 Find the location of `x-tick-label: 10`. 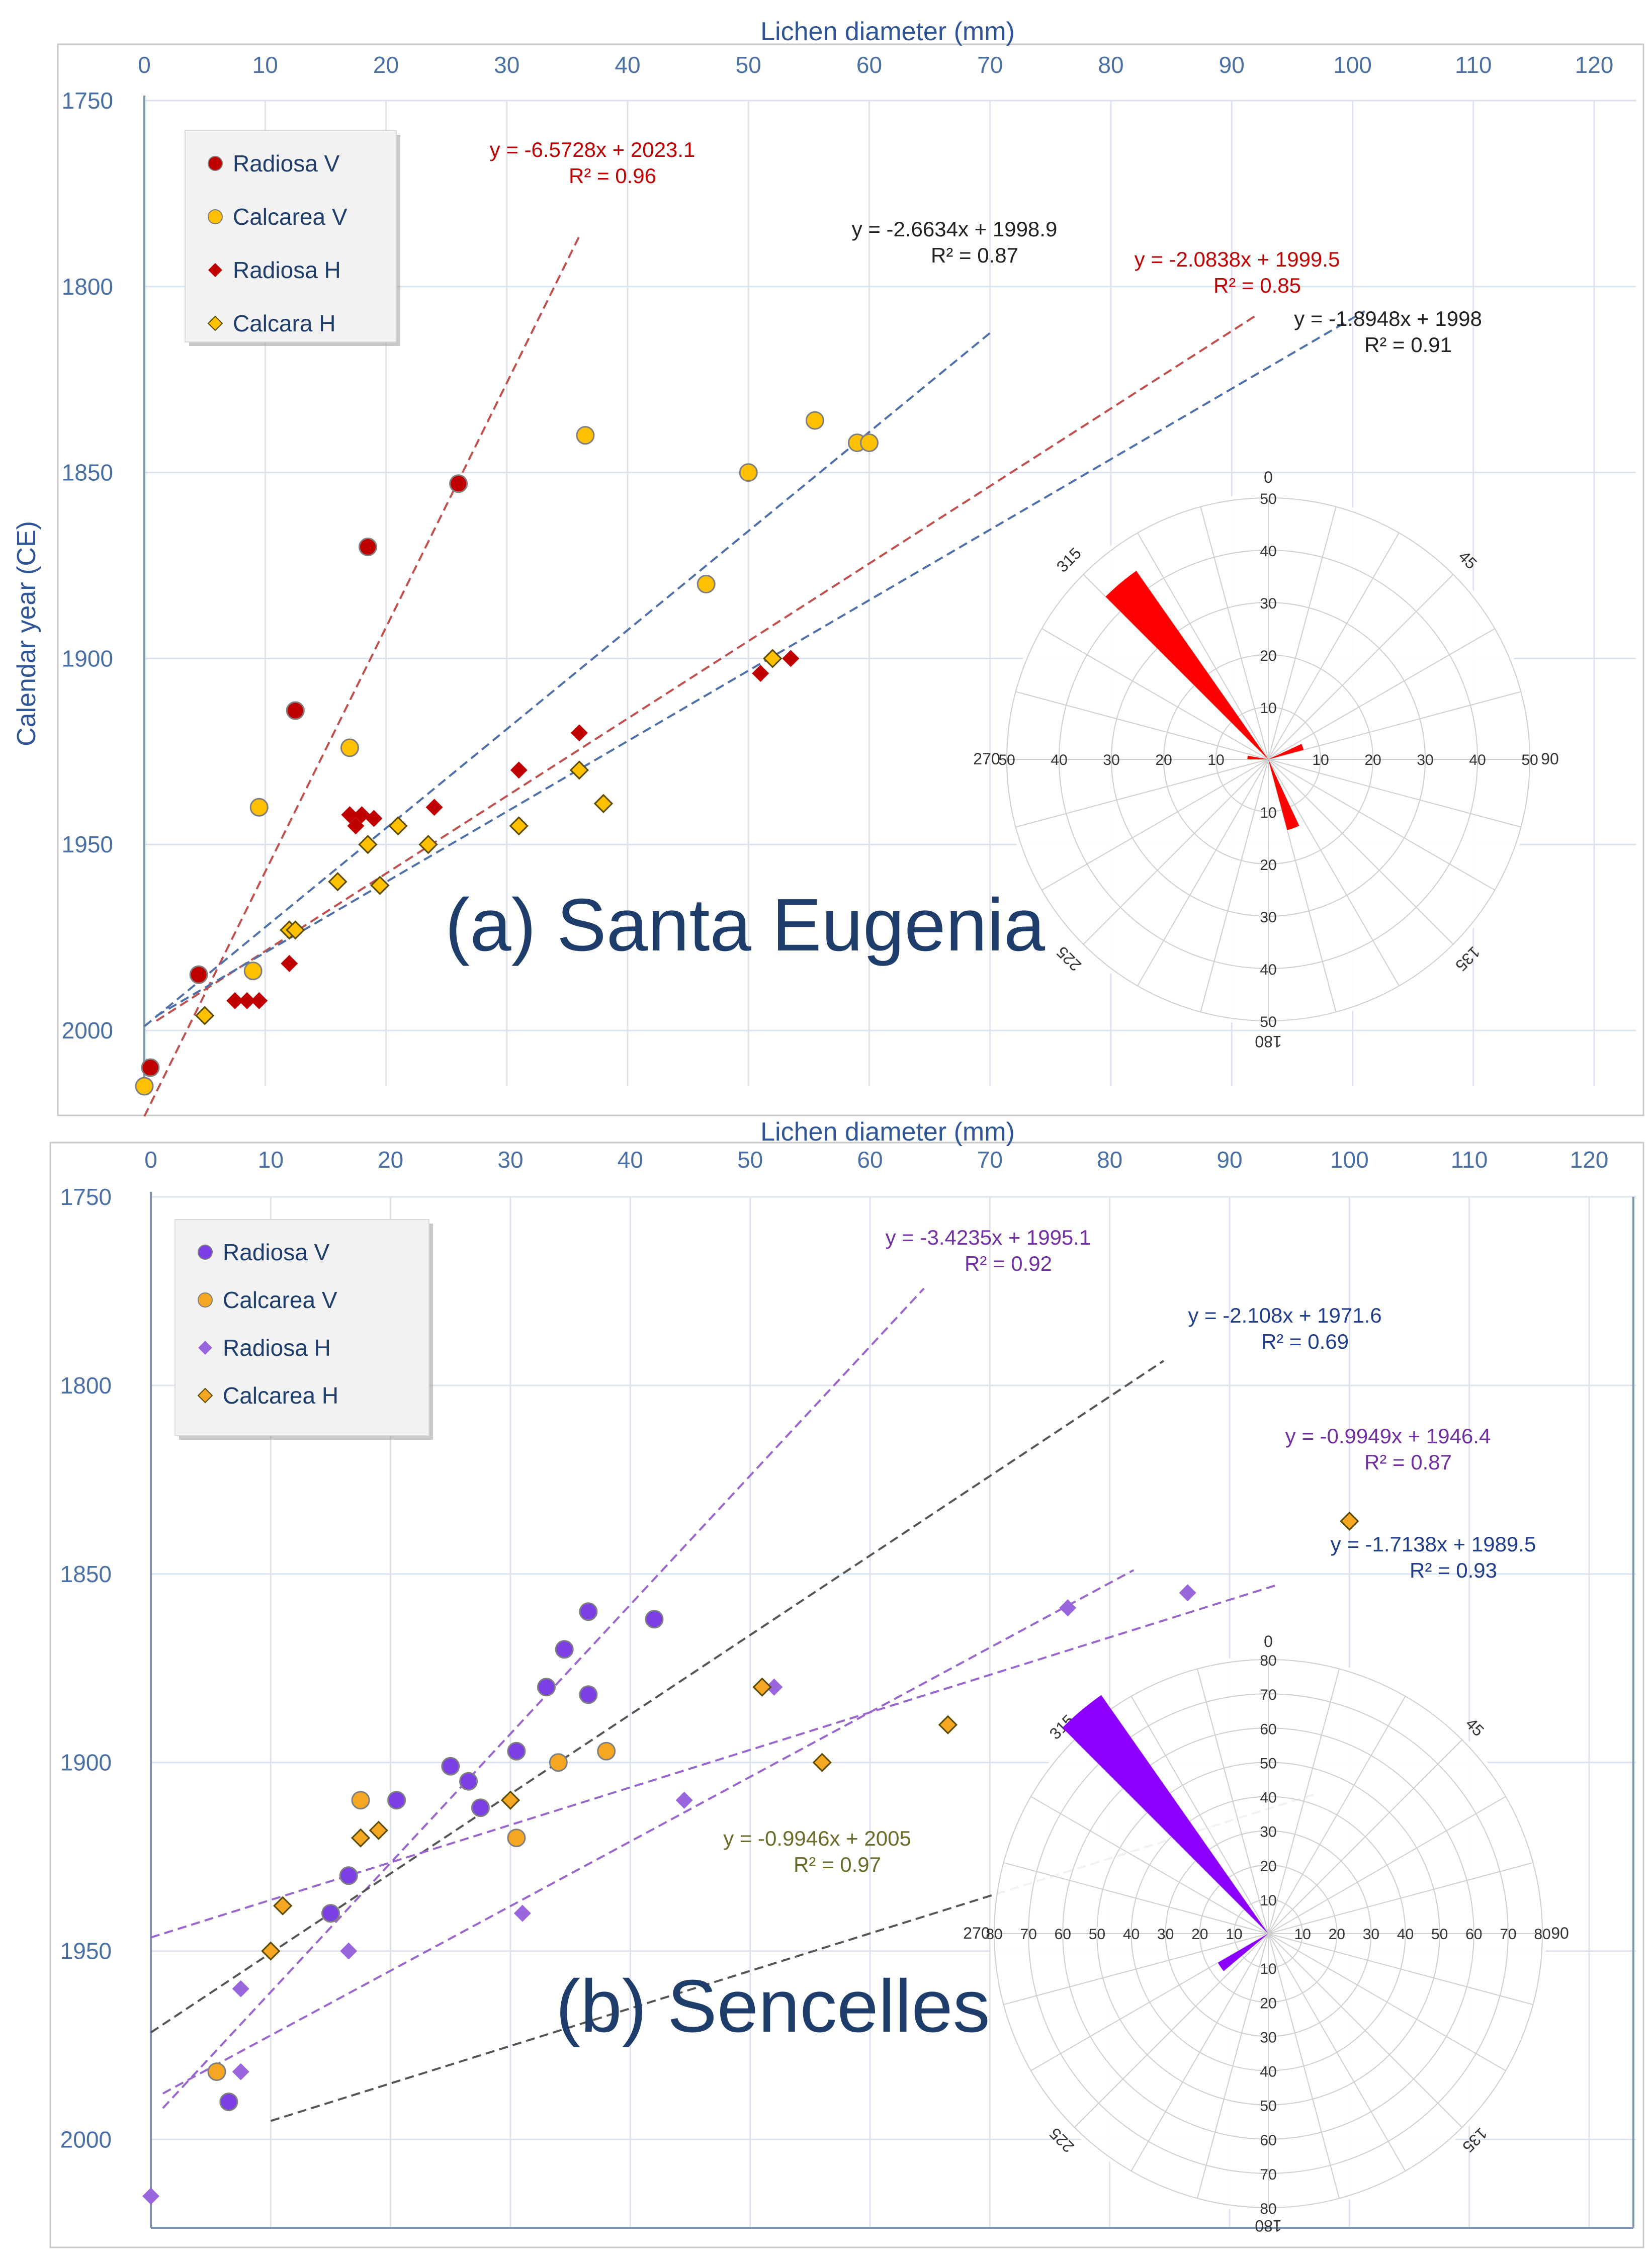

x-tick-label: 10 is located at coordinates (271, 1160).